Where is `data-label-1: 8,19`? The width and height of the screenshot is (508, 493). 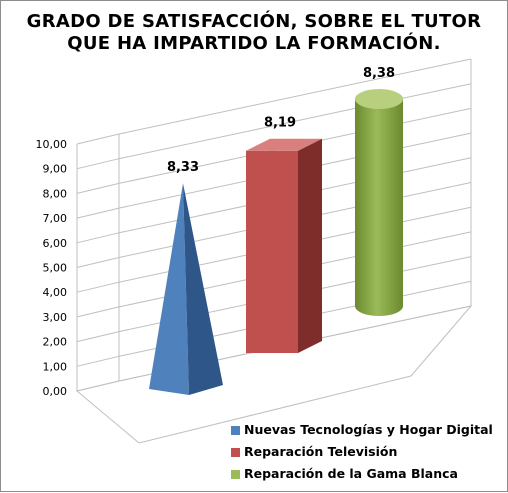 data-label-1: 8,19 is located at coordinates (280, 123).